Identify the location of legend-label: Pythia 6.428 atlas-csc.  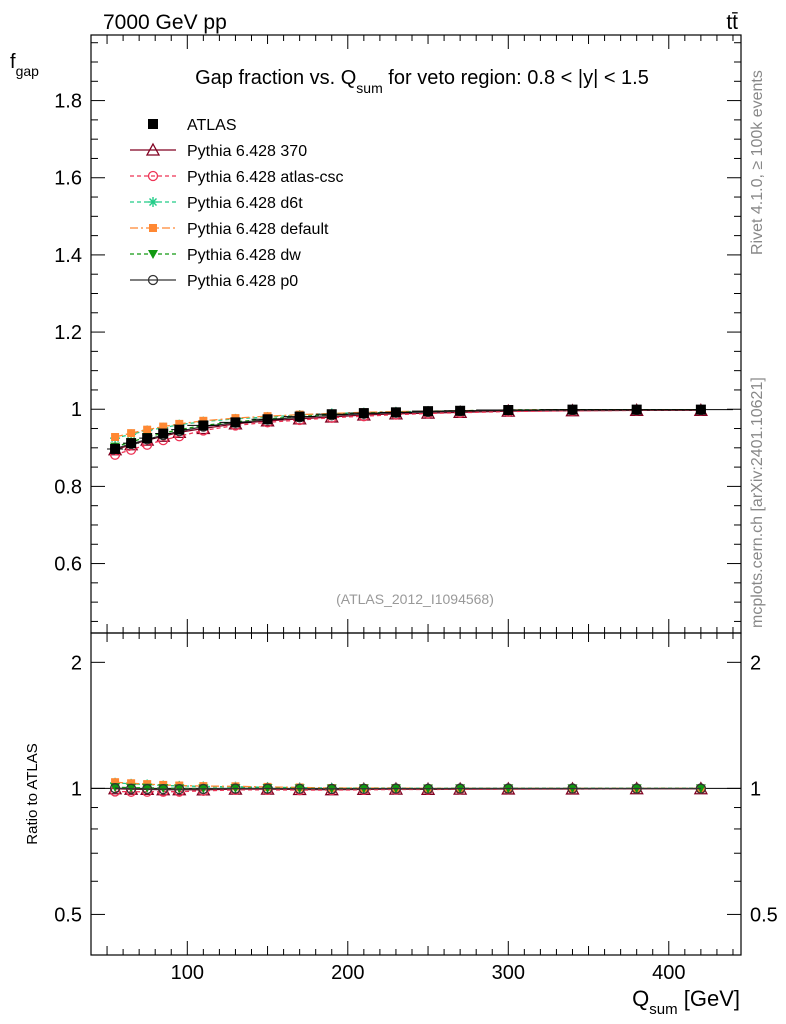
(265, 177).